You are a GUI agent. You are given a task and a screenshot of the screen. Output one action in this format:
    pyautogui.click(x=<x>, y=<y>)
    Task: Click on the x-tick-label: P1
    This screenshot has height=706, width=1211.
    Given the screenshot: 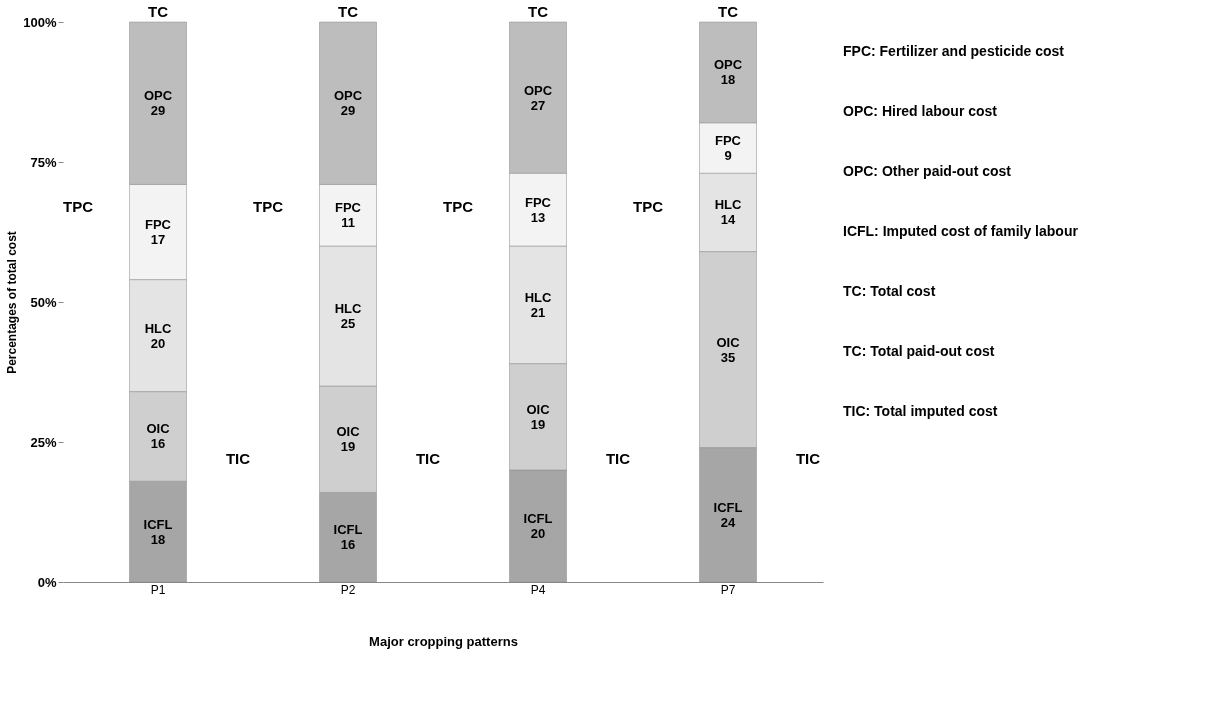 What is the action you would take?
    pyautogui.click(x=158, y=589)
    